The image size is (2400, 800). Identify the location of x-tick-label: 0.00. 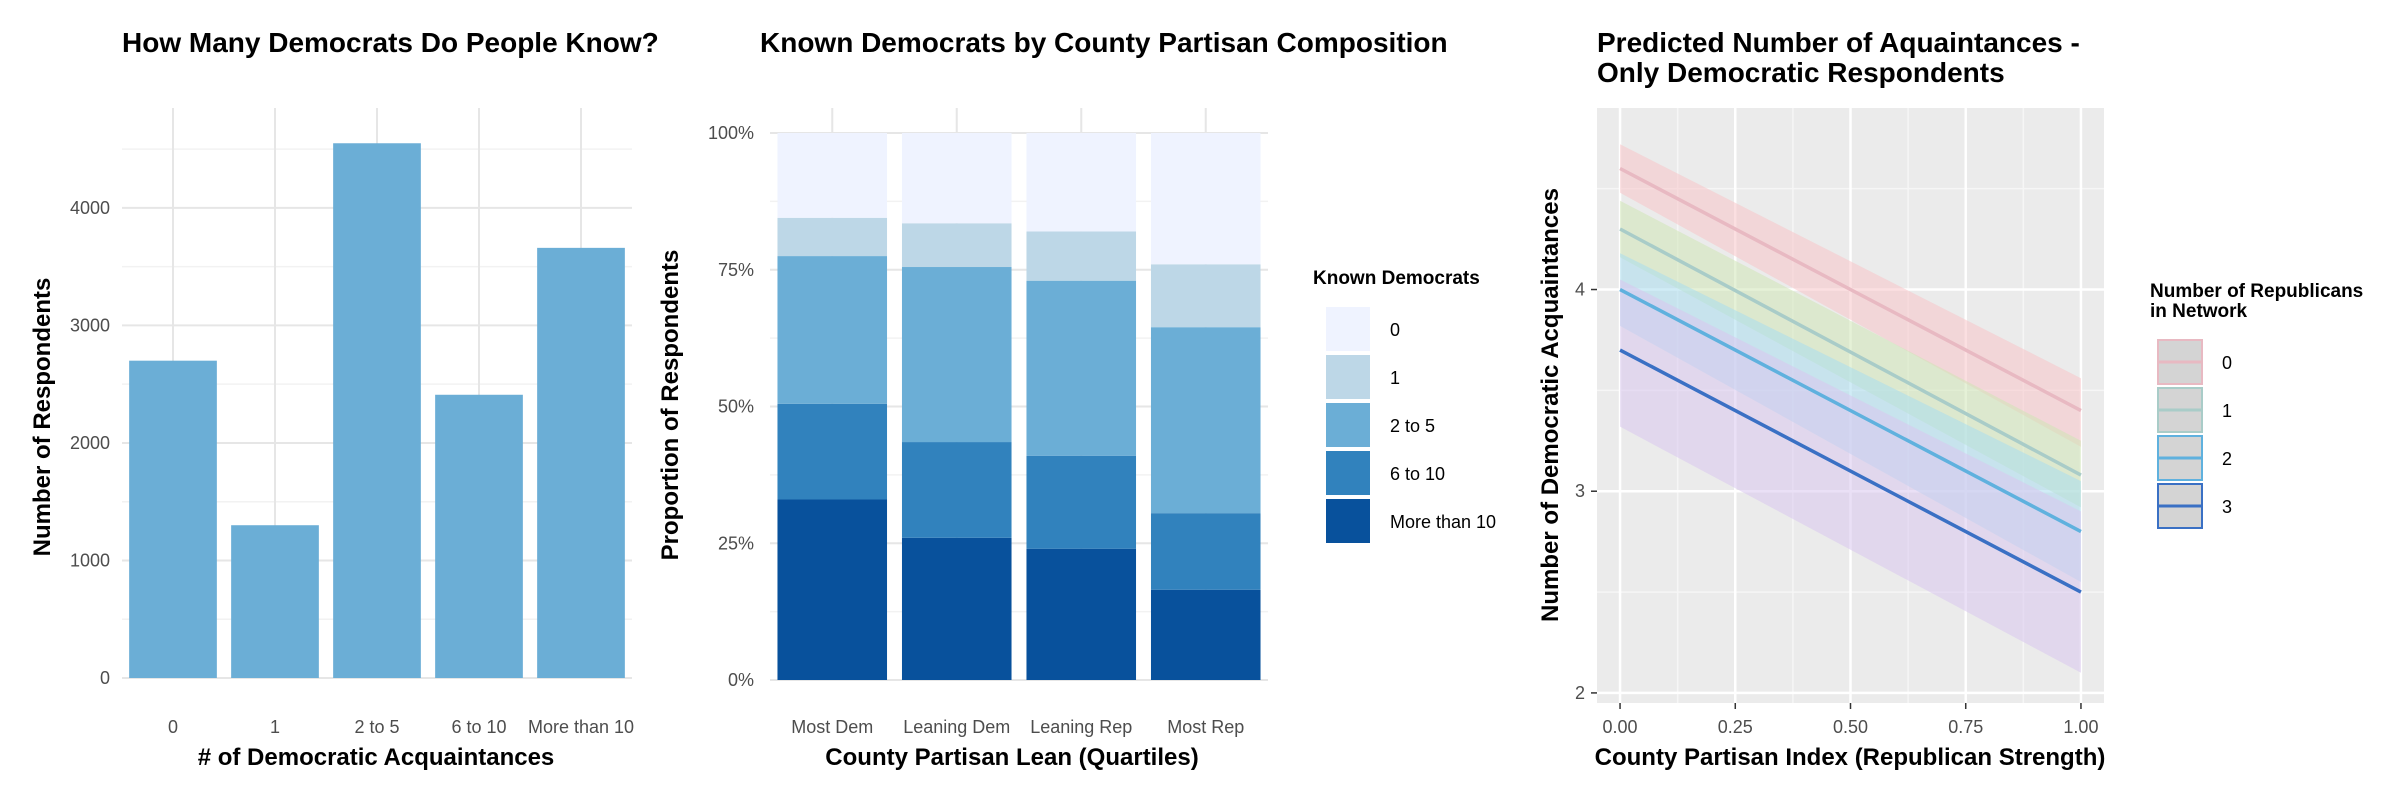
(1620, 727).